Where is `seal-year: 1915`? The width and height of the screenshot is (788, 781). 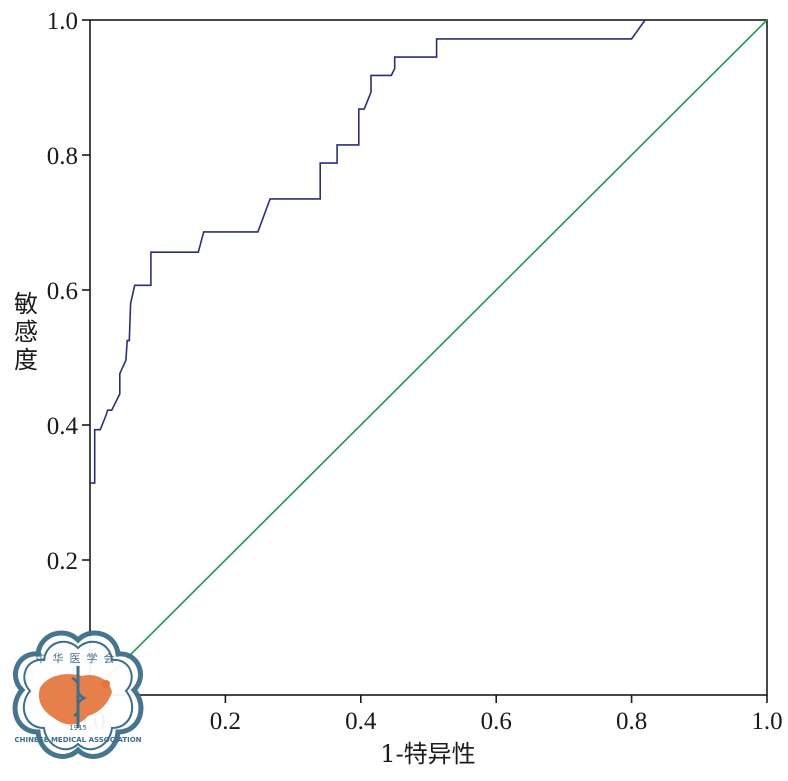 seal-year: 1915 is located at coordinates (78, 728).